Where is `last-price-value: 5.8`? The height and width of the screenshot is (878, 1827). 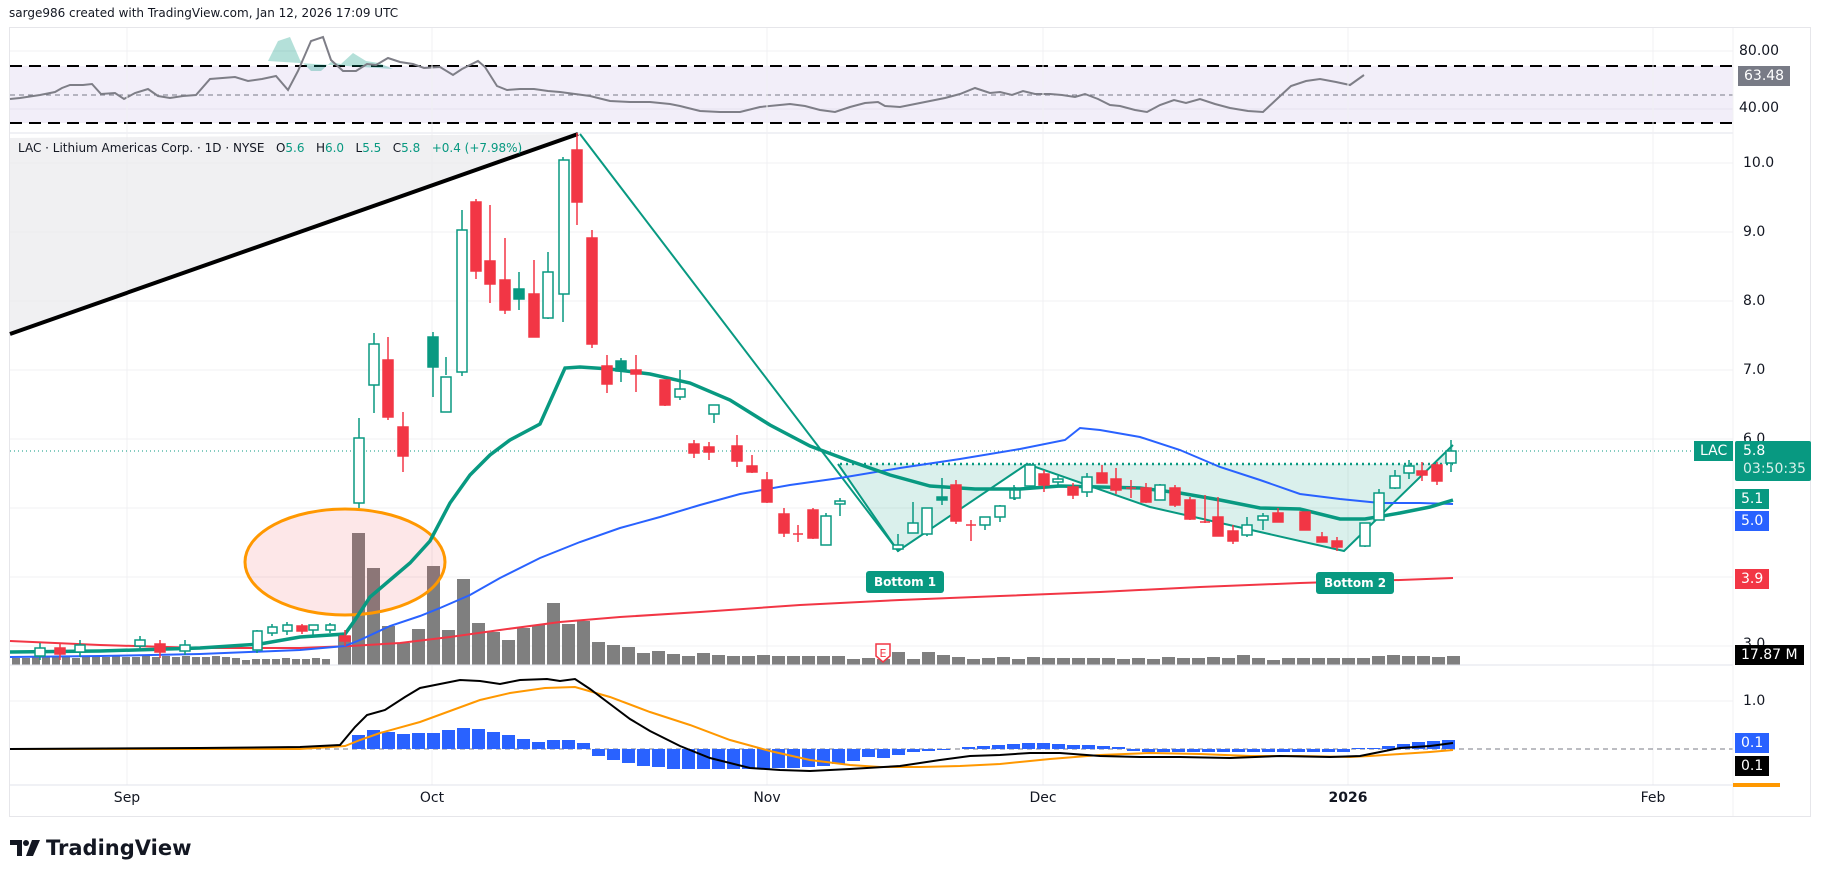
last-price-value: 5.8 is located at coordinates (1754, 451).